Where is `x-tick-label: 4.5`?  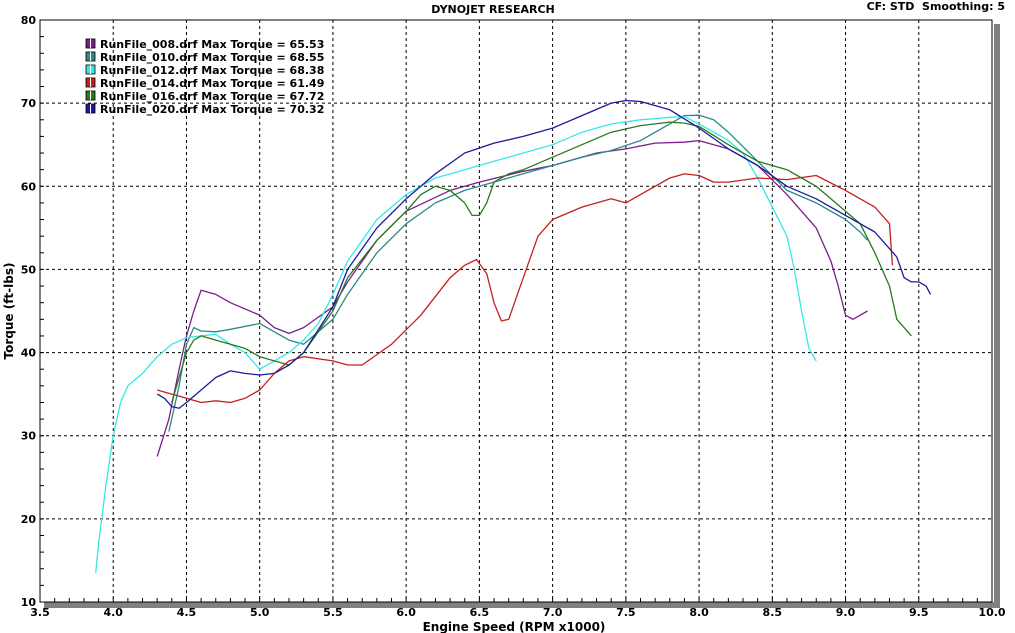 x-tick-label: 4.5 is located at coordinates (187, 612).